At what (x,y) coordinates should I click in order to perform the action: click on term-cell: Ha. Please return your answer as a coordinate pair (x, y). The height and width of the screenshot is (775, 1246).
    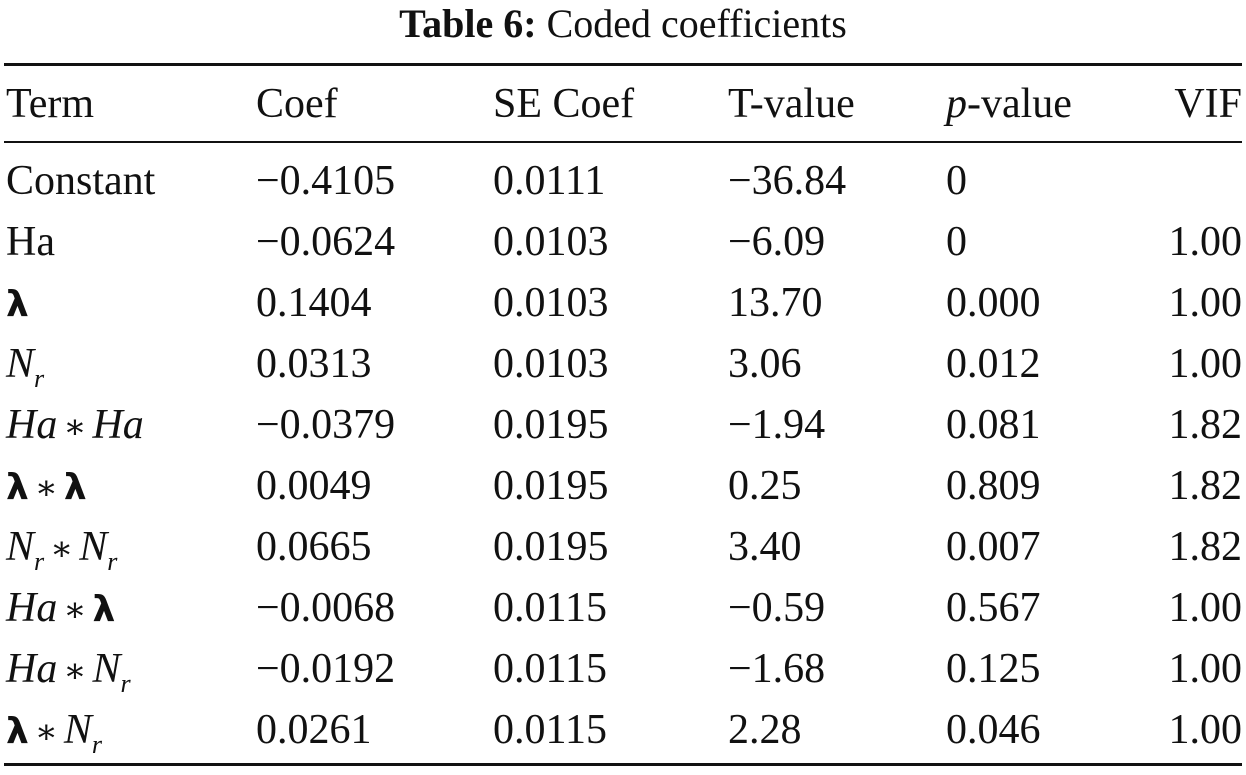
    Looking at the image, I should click on (30, 242).